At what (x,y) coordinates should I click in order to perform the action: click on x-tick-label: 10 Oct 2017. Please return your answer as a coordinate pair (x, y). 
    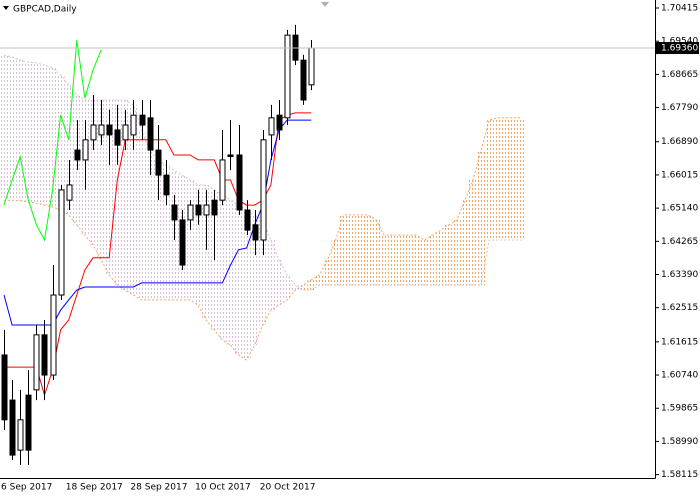
    Looking at the image, I should click on (223, 488).